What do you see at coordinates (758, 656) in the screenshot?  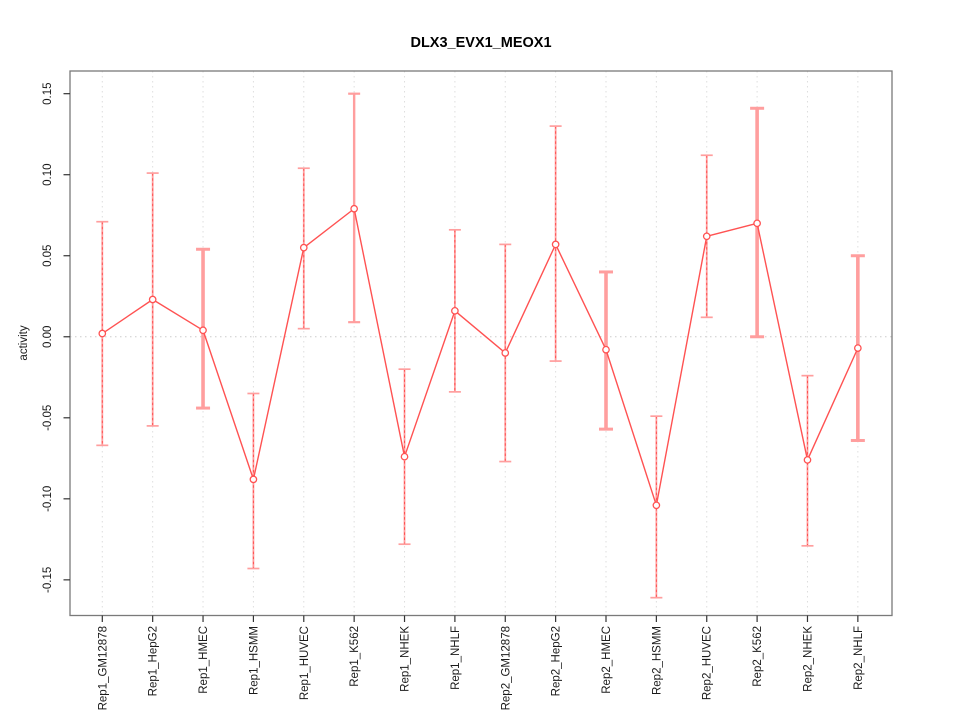 I see `x-tick-label: Rep2_K562` at bounding box center [758, 656].